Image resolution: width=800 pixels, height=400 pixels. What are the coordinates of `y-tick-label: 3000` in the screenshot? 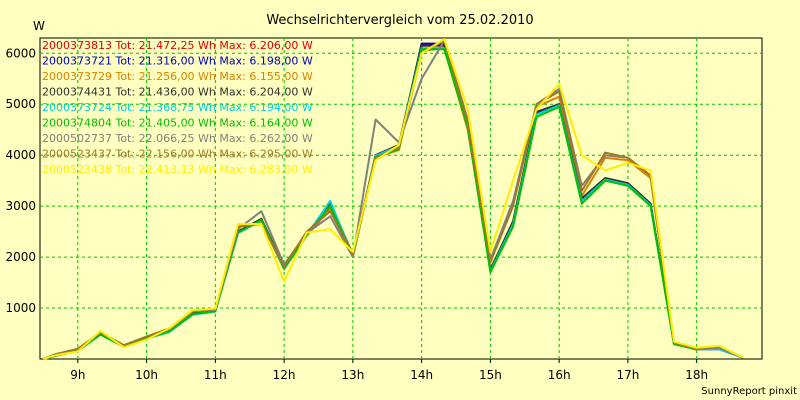 It's located at (20, 206).